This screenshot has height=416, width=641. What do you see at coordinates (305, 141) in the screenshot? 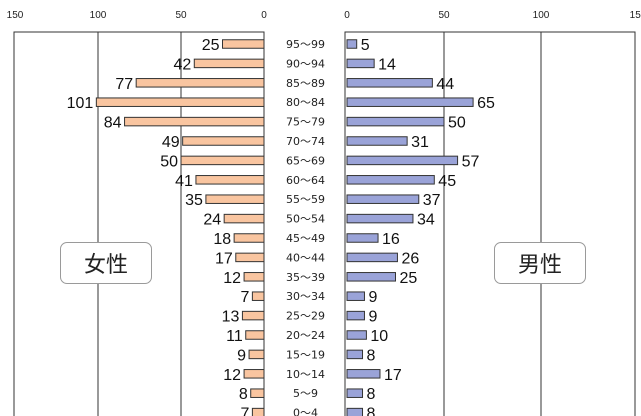
I see `age-group-label: 70～74` at bounding box center [305, 141].